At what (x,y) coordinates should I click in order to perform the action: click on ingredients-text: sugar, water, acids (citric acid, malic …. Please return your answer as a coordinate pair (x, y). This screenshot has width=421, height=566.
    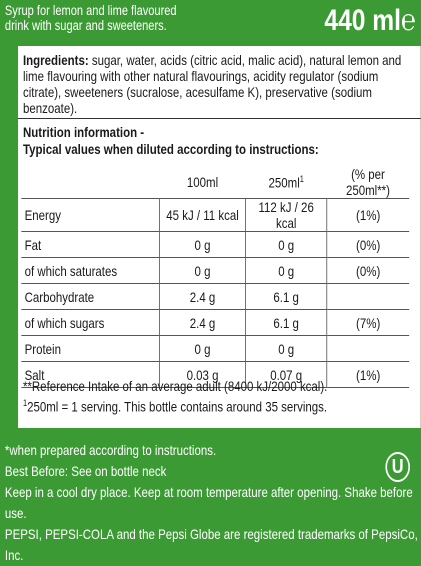
    Looking at the image, I should click on (212, 84).